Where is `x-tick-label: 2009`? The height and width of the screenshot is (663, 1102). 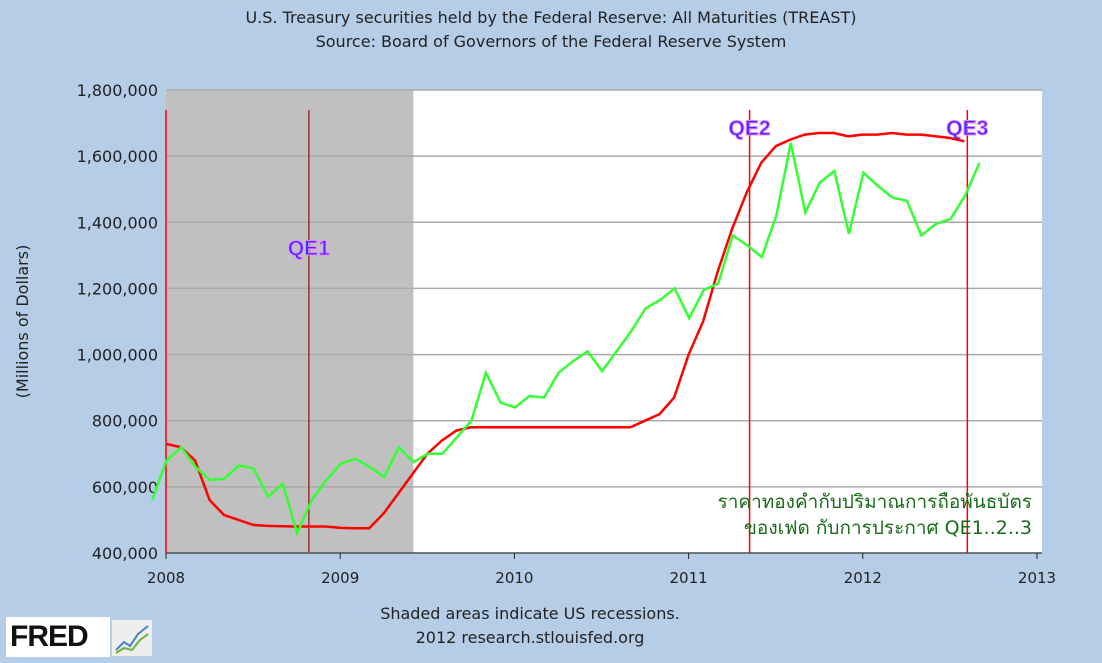 x-tick-label: 2009 is located at coordinates (340, 578).